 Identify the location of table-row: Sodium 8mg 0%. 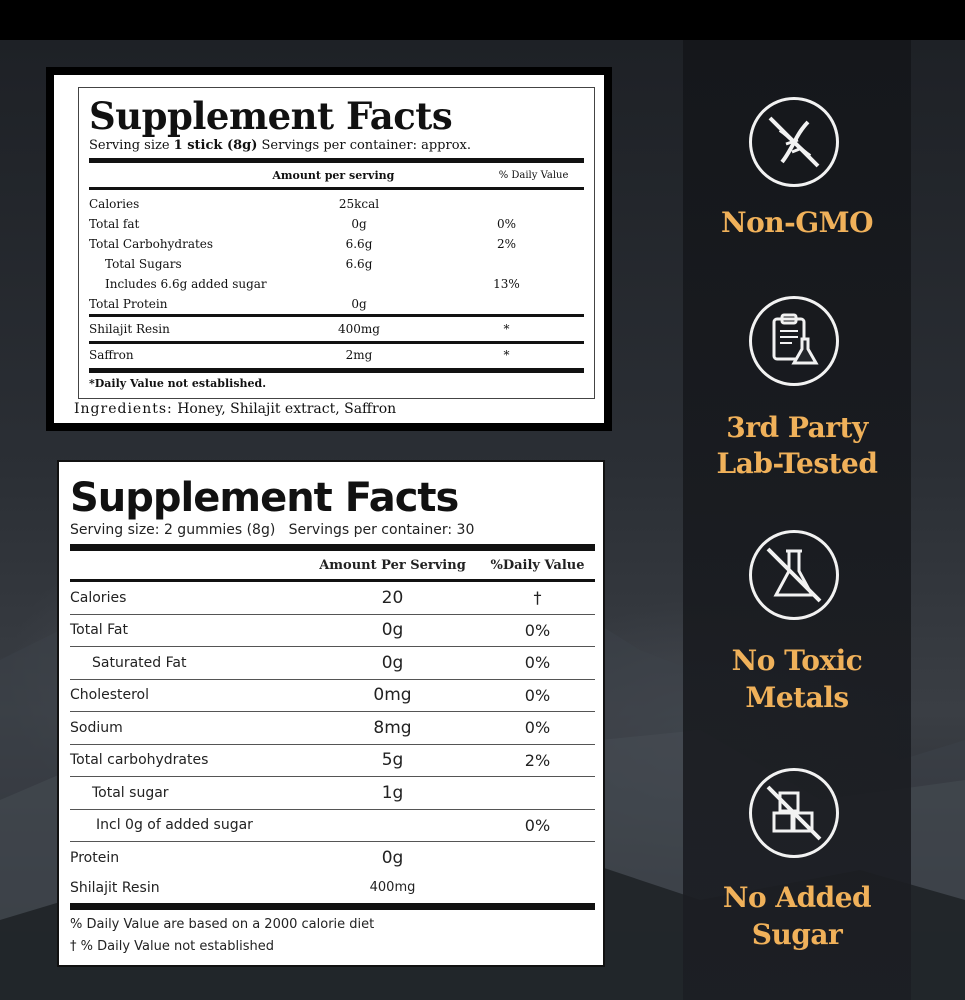
(332, 728).